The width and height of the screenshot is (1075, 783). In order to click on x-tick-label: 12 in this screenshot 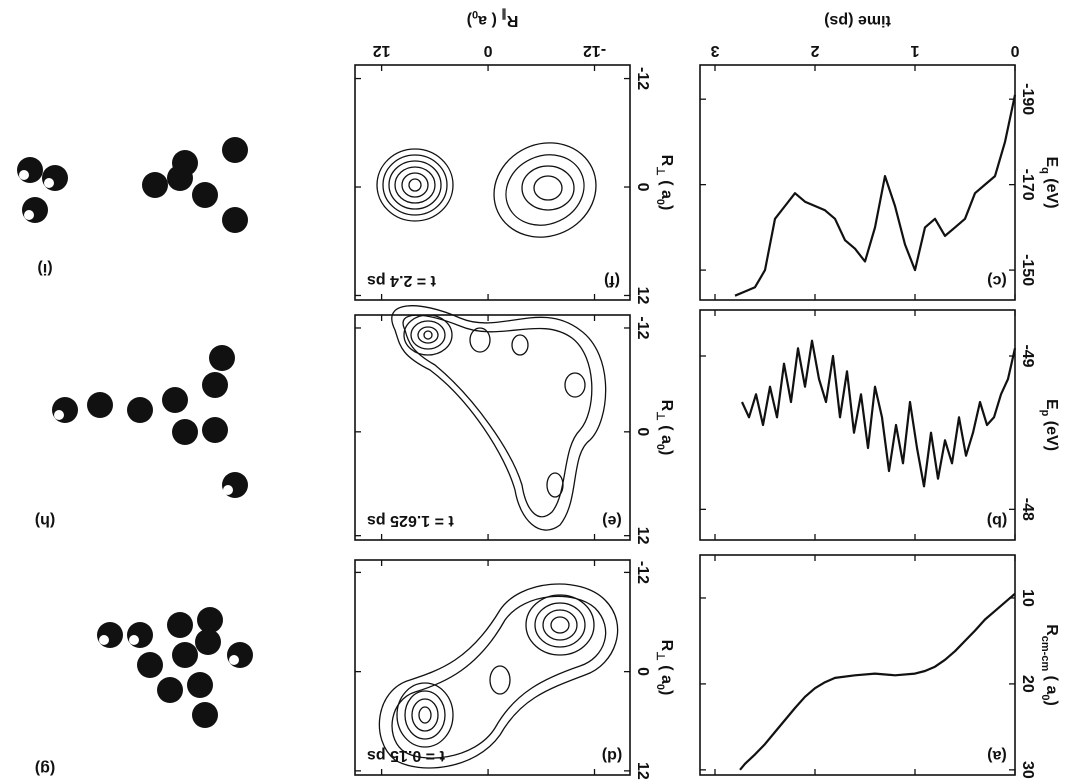, I will do `click(382, 50)`.